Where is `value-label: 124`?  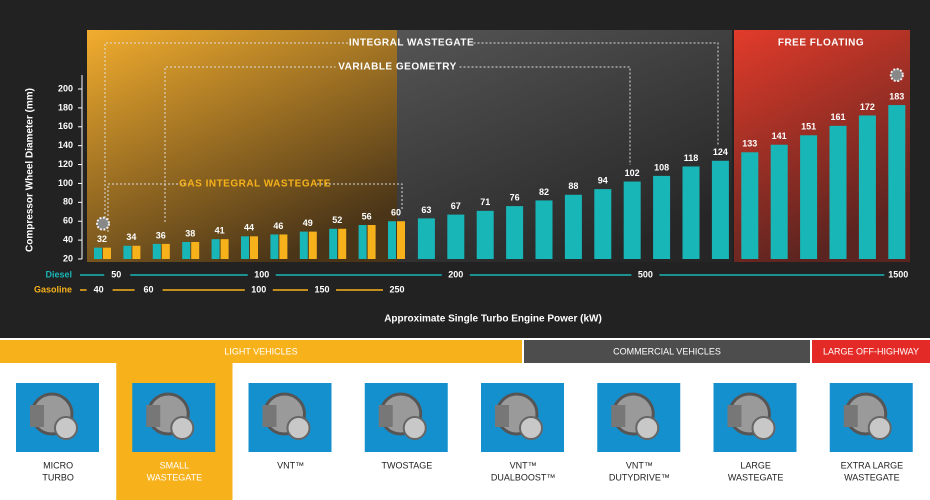
value-label: 124 is located at coordinates (720, 152).